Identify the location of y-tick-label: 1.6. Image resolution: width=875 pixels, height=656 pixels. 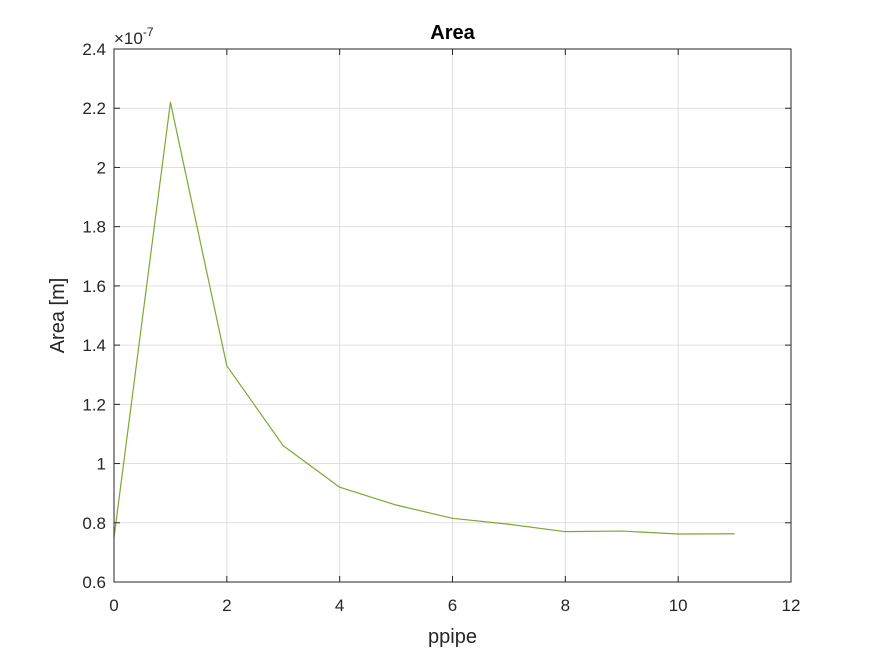
(94, 286).